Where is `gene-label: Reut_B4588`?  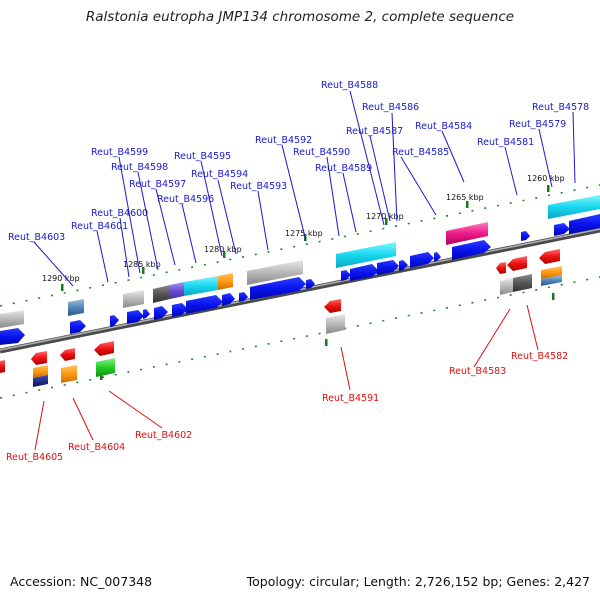 gene-label: Reut_B4588 is located at coordinates (349, 85).